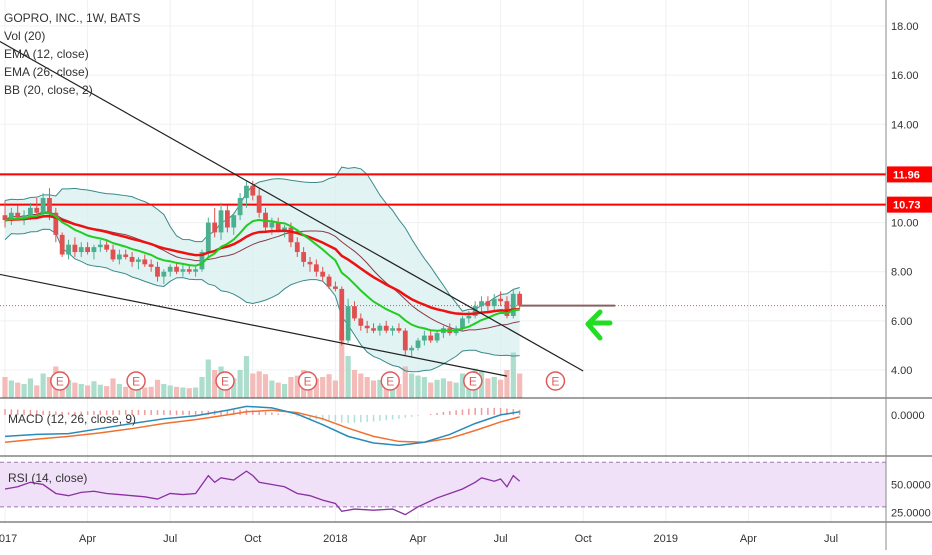 The image size is (932, 555). Describe the element at coordinates (443, 484) in the screenshot. I see `rsi-band` at that location.